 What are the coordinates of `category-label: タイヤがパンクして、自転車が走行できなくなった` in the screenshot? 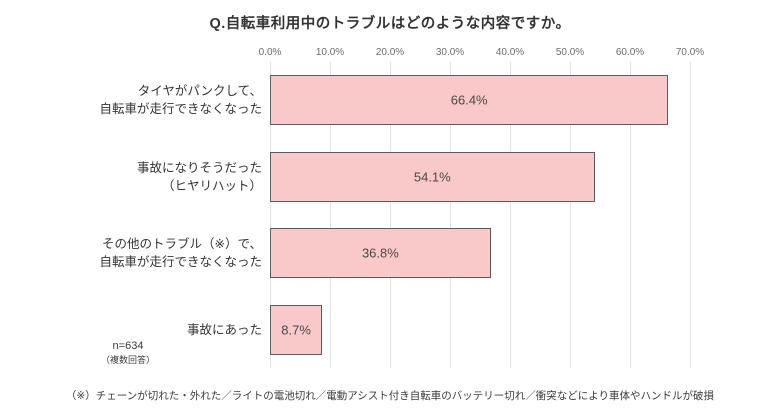 It's located at (180, 100).